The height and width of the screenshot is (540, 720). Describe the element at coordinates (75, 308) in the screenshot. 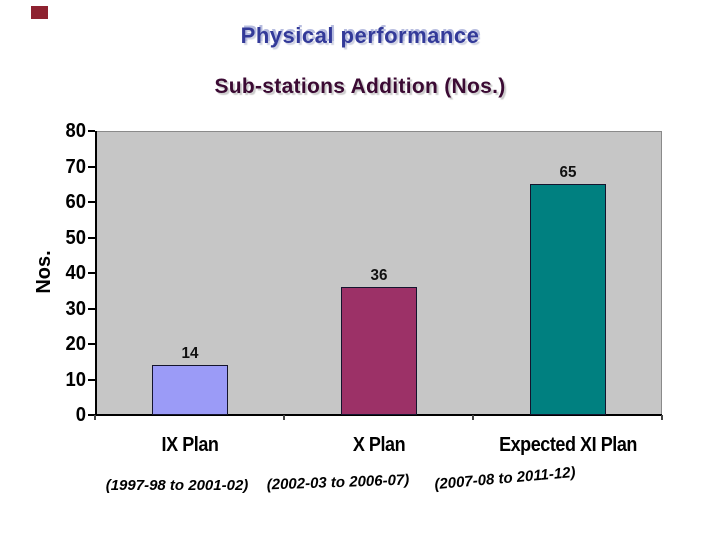

I see `y-tick-label: 30` at that location.